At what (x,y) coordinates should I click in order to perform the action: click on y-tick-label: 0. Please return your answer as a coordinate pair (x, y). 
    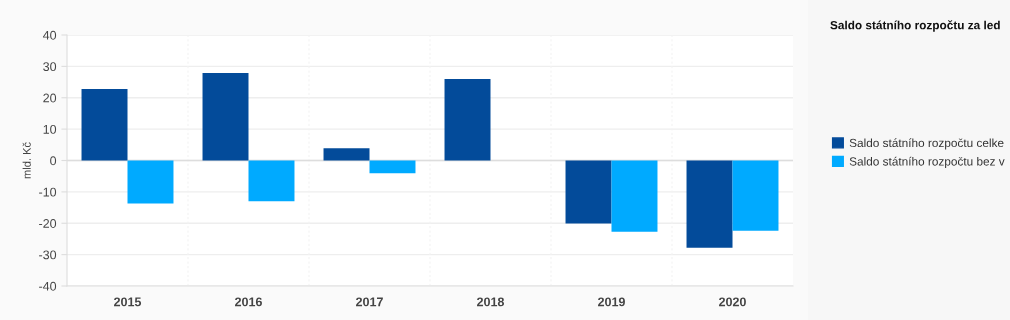
    Looking at the image, I should click on (53, 161).